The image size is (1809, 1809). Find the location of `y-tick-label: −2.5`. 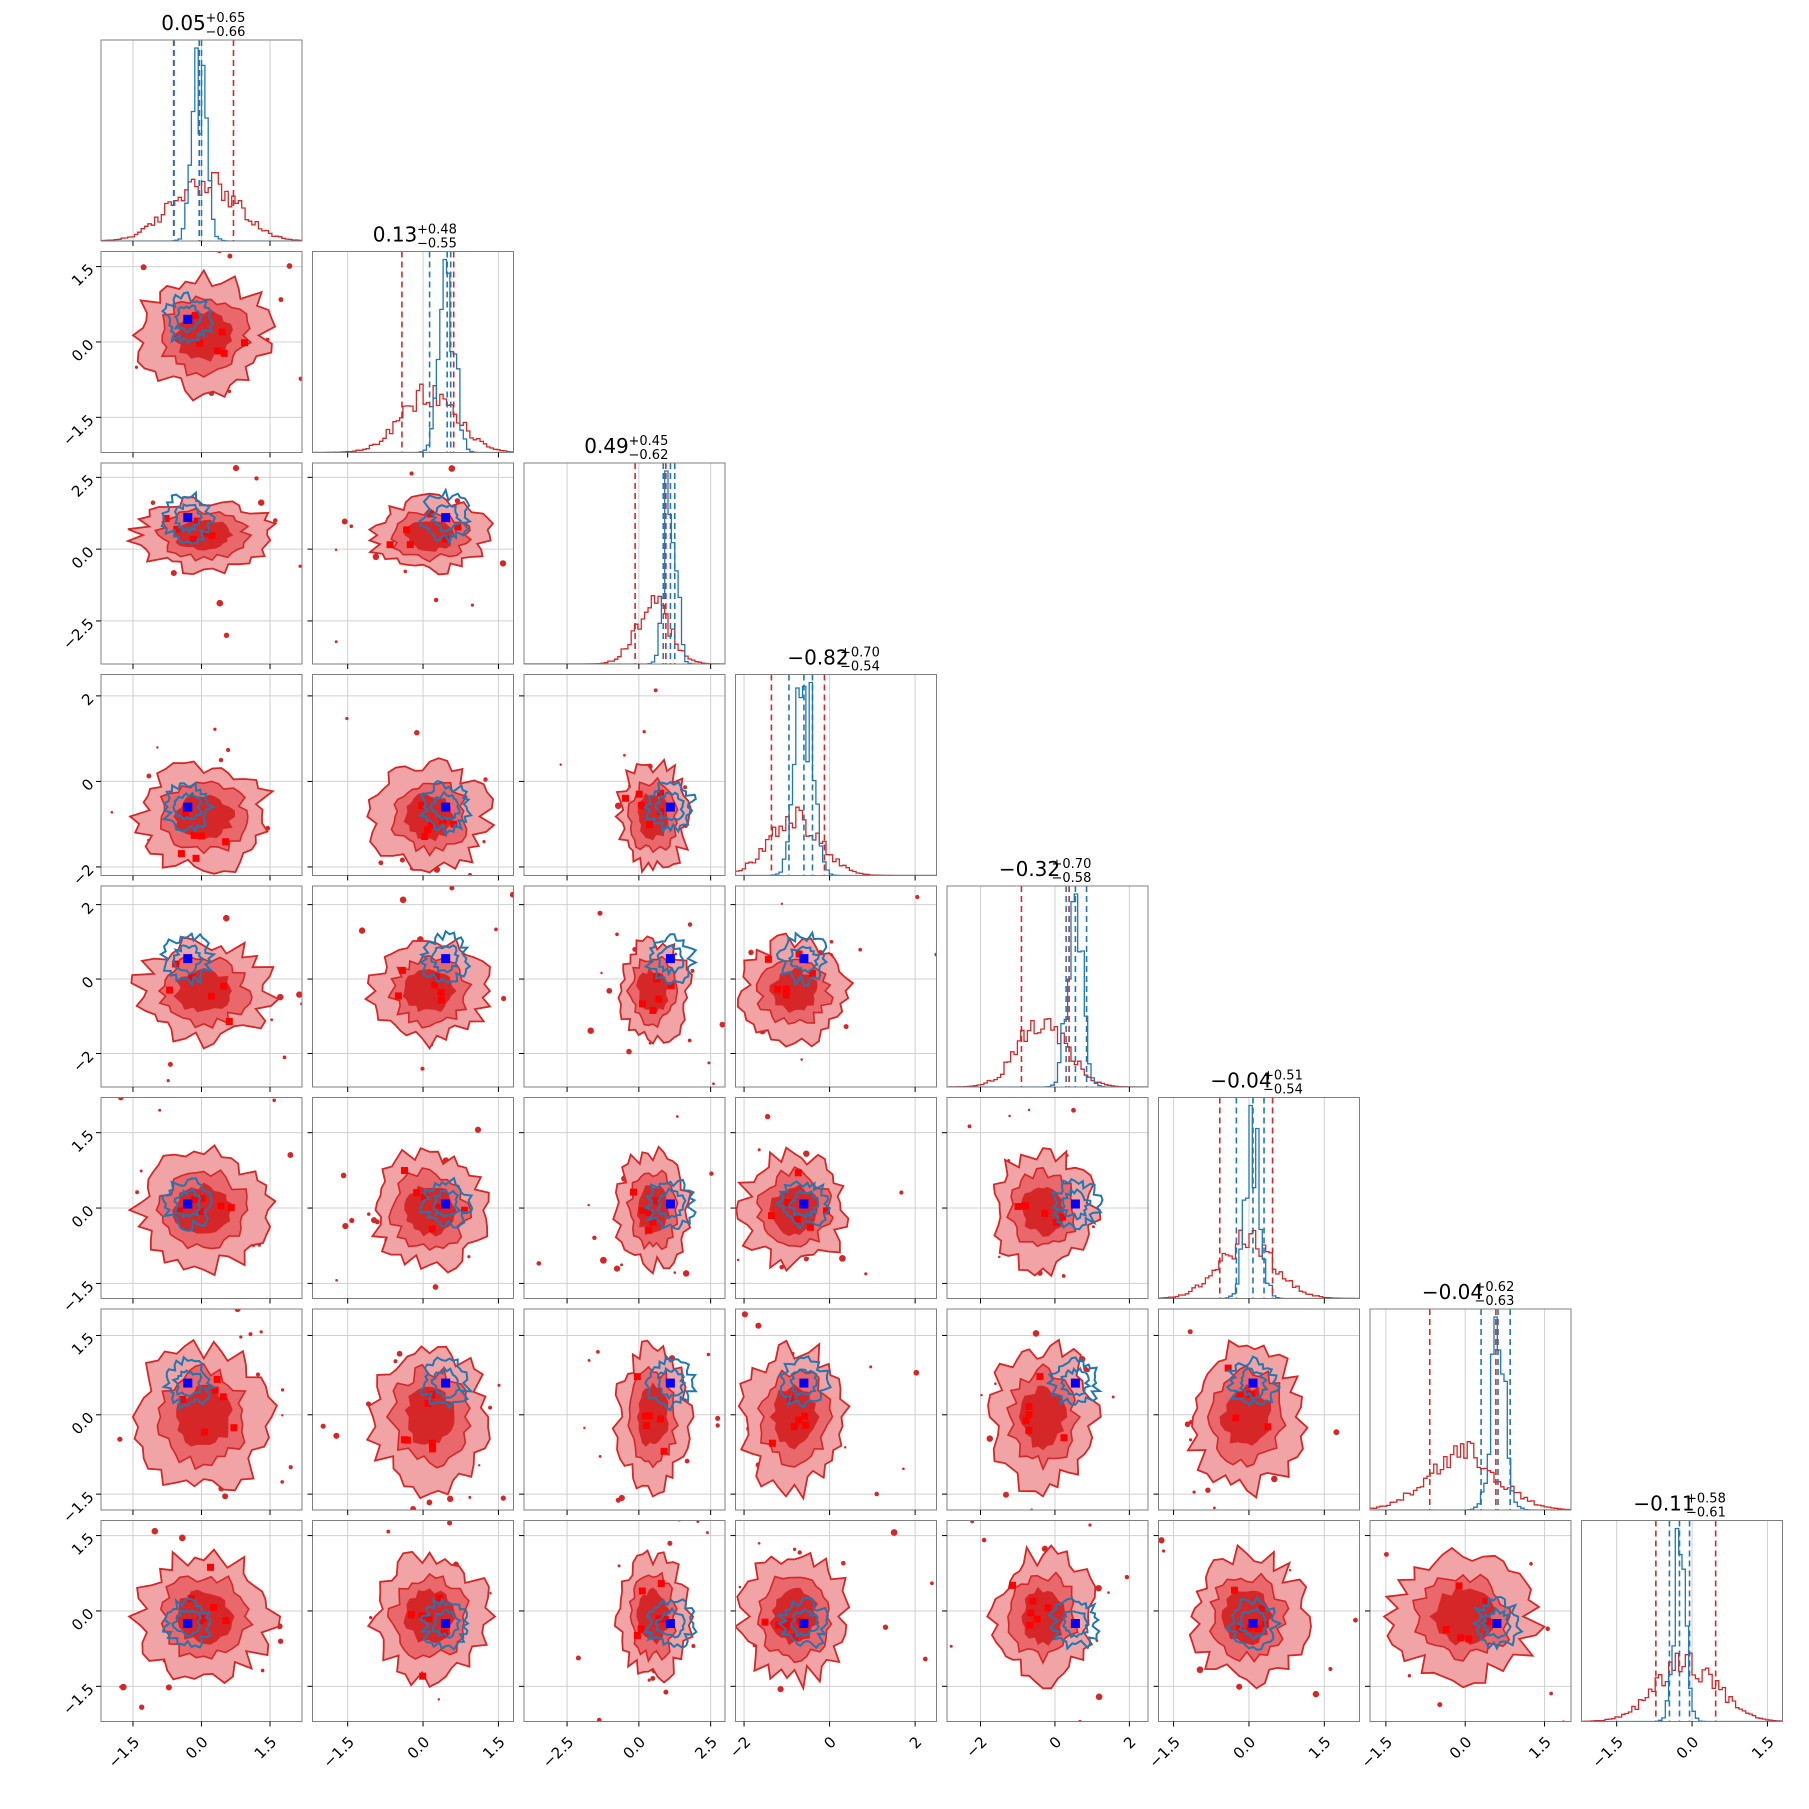

y-tick-label: −2.5 is located at coordinates (78, 634).